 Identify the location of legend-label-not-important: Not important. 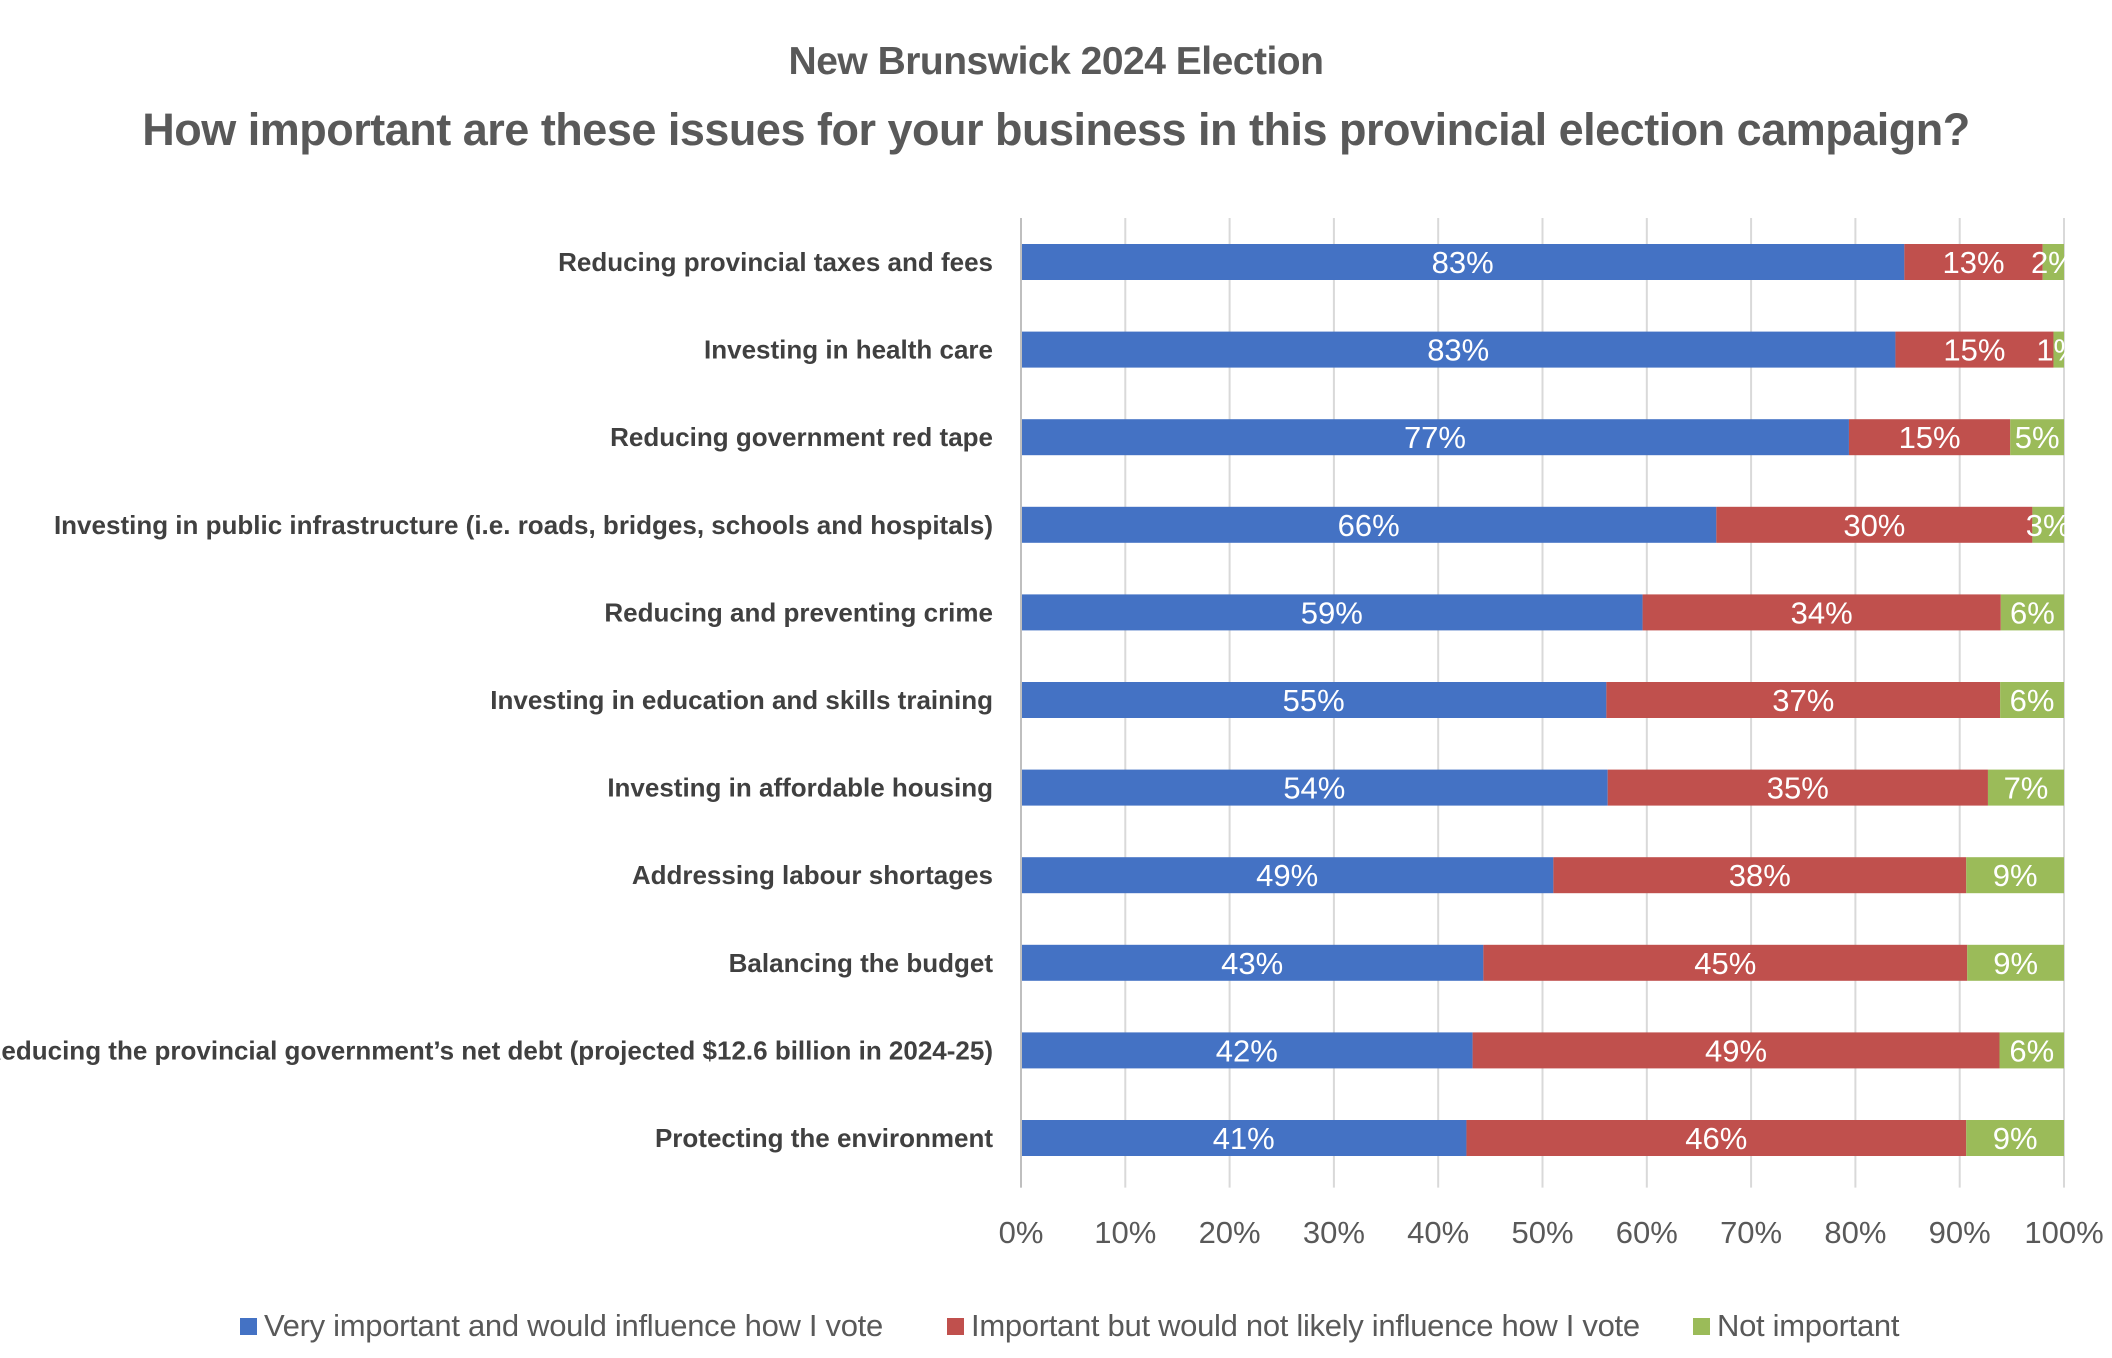
(1808, 1325).